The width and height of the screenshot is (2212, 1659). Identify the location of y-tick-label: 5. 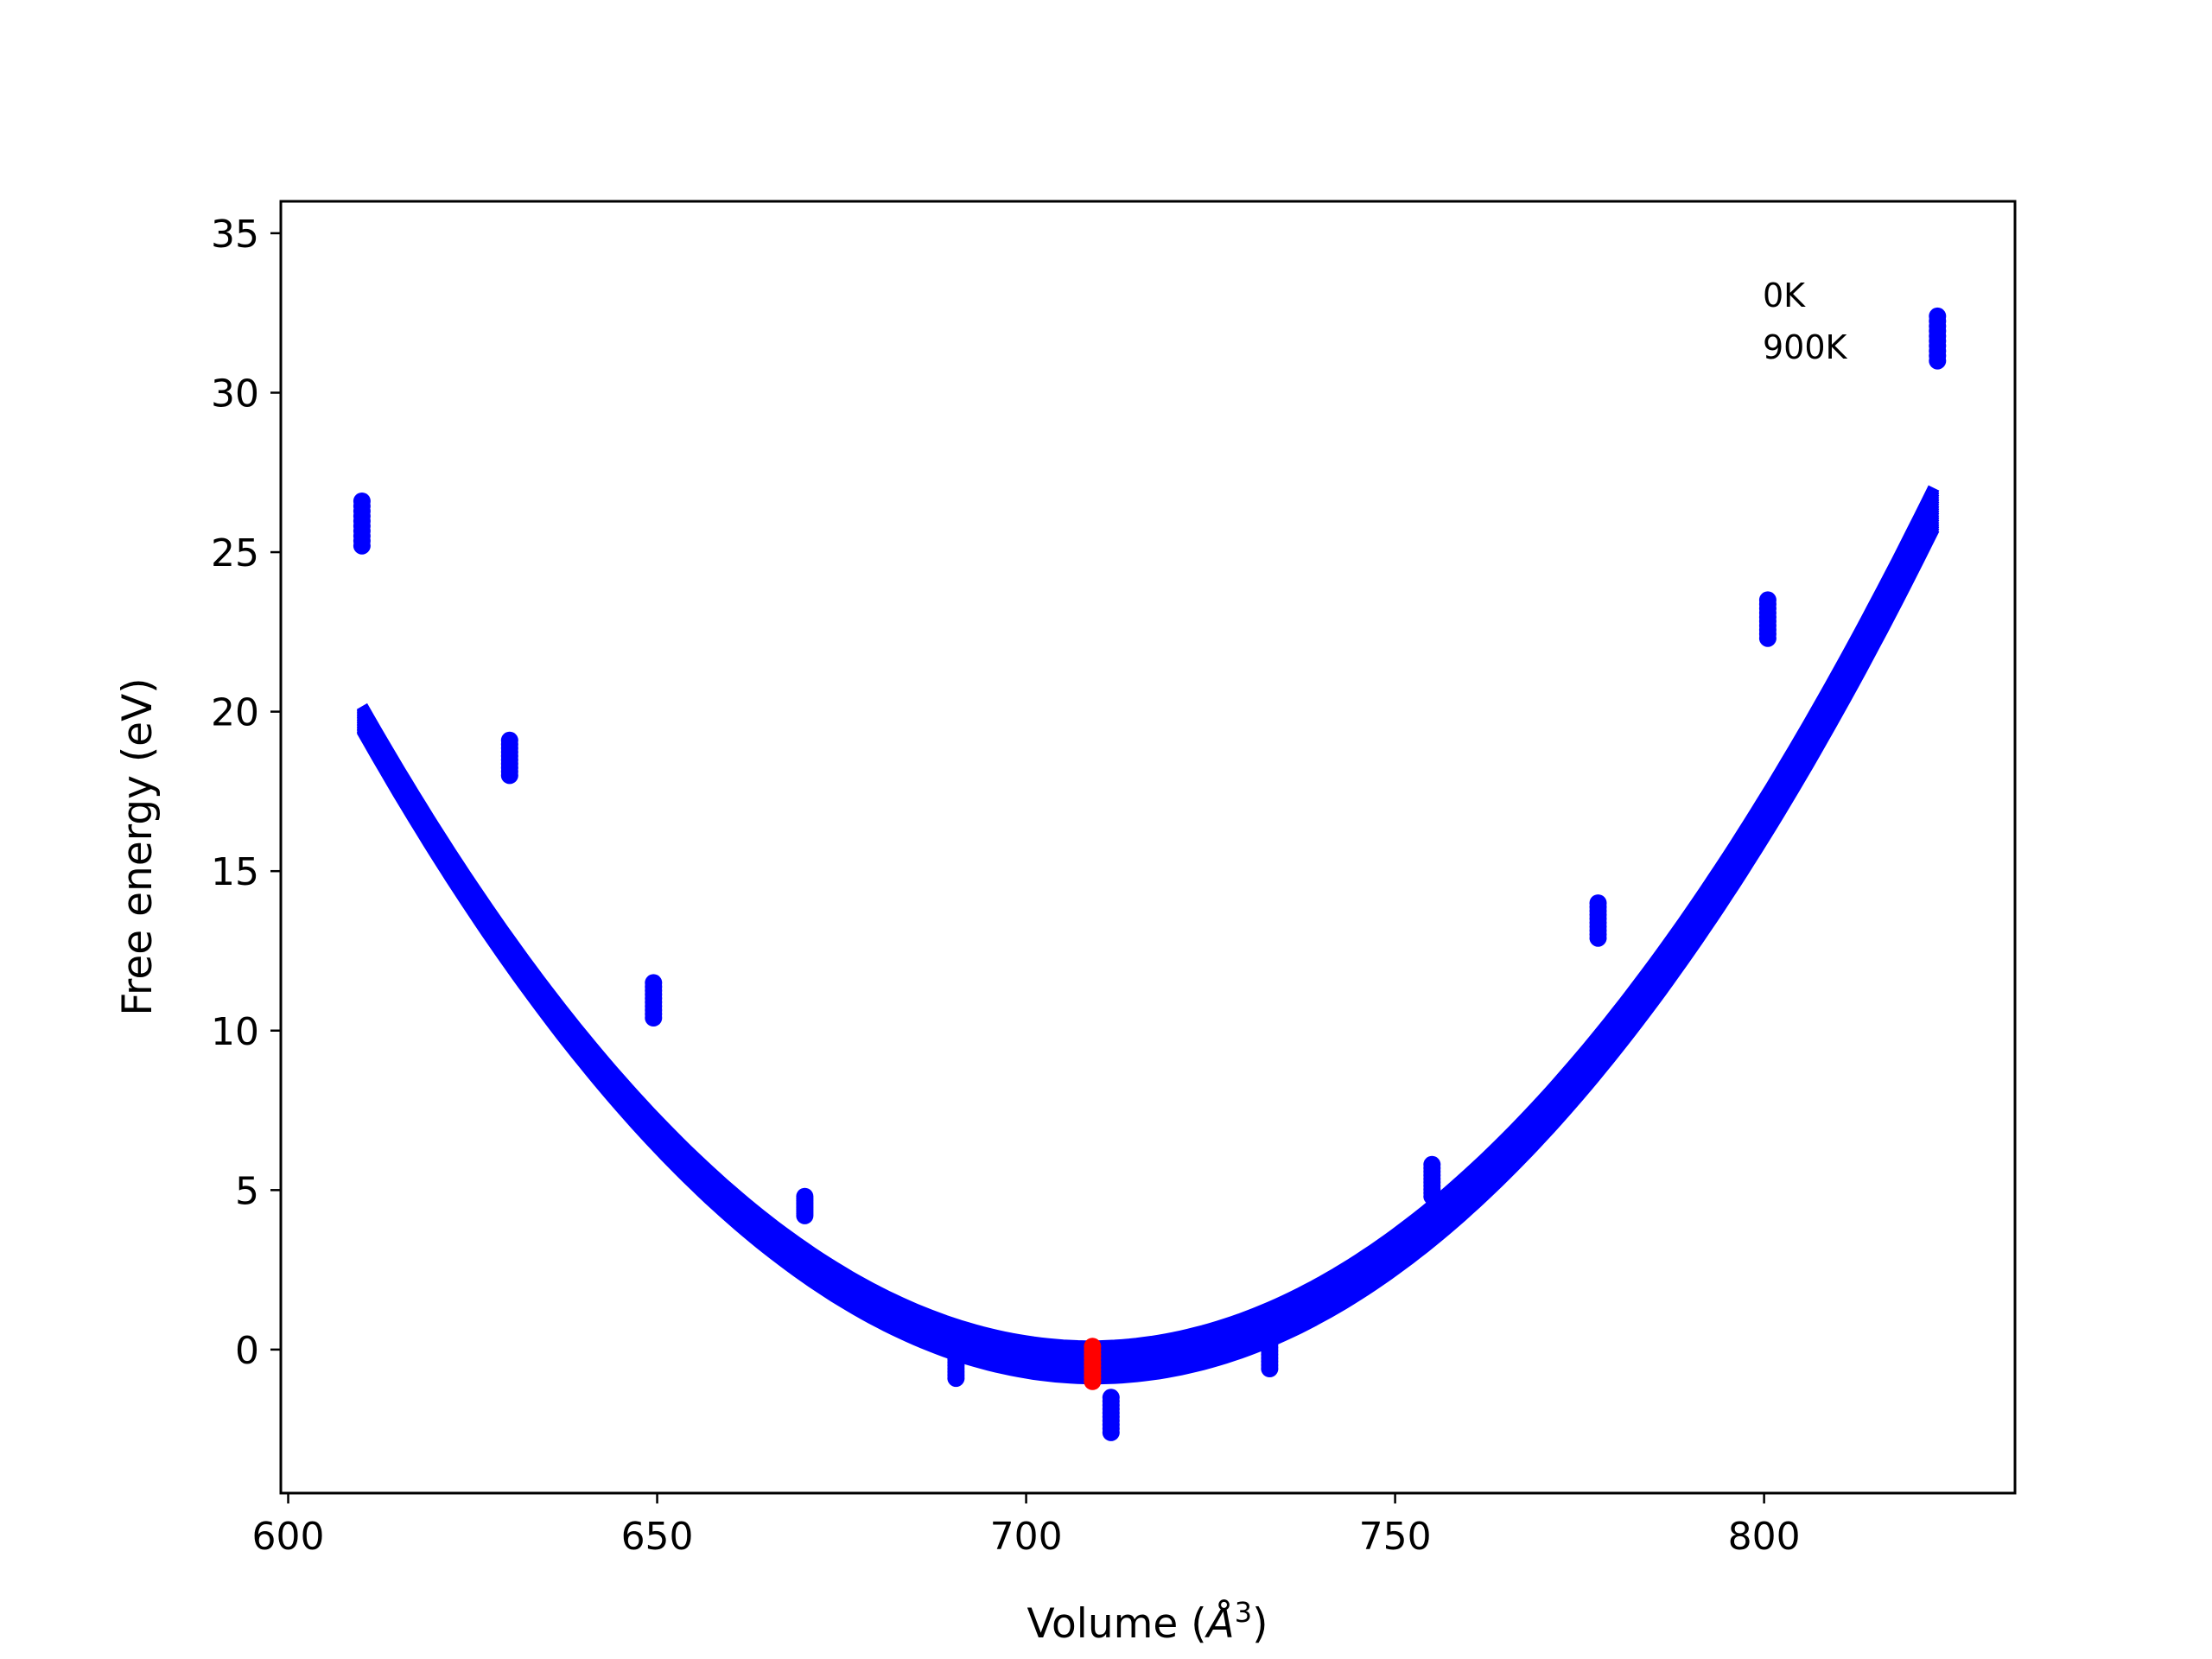
(247, 1191).